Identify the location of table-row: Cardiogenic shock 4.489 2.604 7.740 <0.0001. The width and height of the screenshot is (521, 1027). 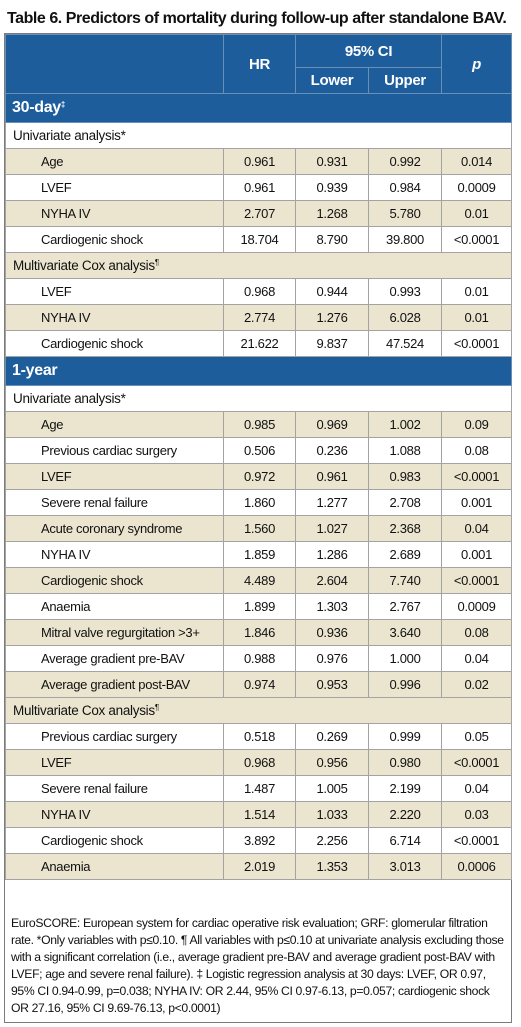
(259, 580).